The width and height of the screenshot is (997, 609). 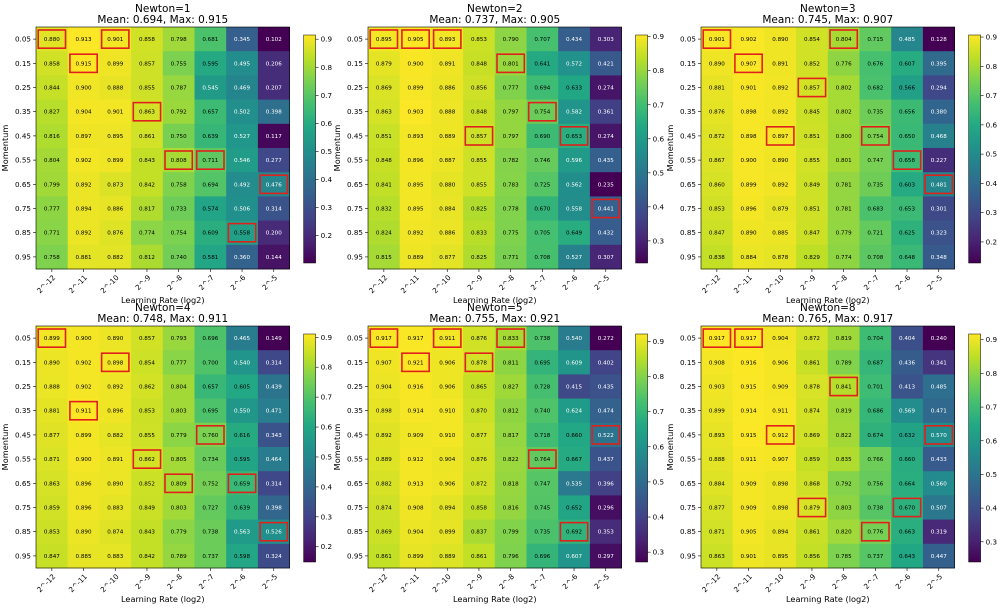 I want to click on cell-value-label: 0.857, so click(x=479, y=137).